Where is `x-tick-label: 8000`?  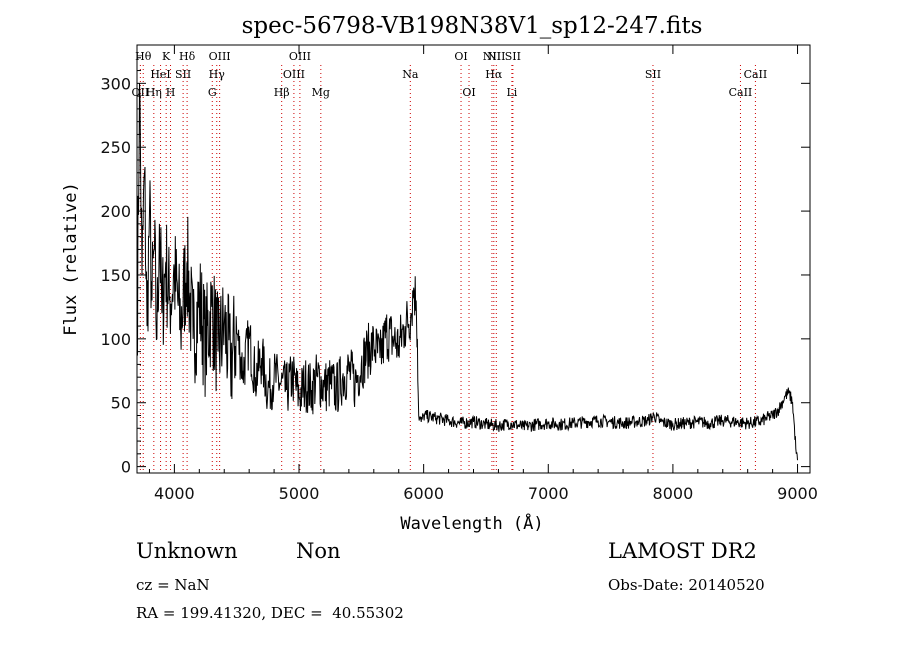 x-tick-label: 8000 is located at coordinates (673, 493).